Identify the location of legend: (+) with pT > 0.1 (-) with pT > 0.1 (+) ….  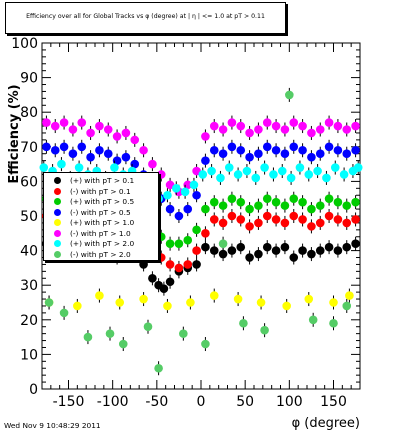
(101, 216).